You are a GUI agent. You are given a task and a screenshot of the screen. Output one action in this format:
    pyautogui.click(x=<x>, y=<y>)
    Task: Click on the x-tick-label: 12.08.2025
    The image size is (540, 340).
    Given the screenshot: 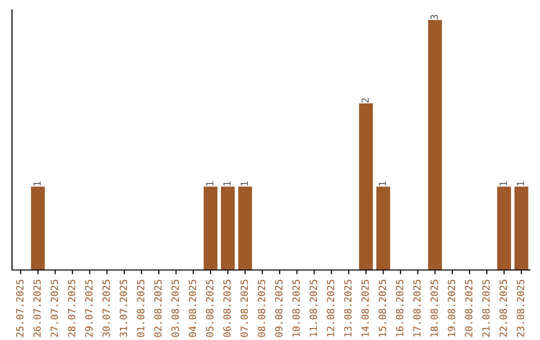 What is the action you would take?
    pyautogui.click(x=330, y=308)
    